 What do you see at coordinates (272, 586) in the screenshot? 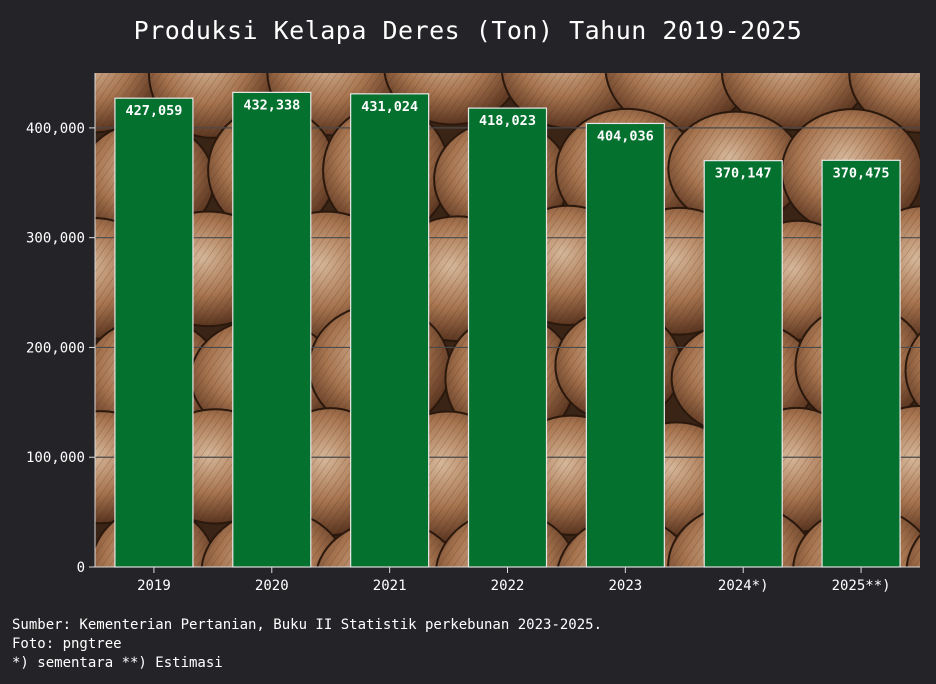
I see `x-tick-label: 2020` at bounding box center [272, 586].